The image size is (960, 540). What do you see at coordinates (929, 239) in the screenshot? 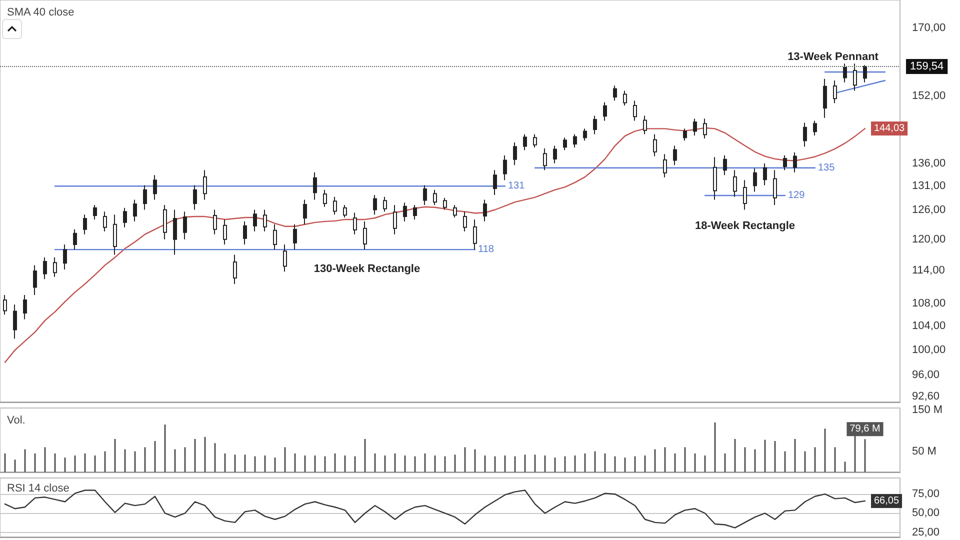
I see `y-tick-label: 120,00` at bounding box center [929, 239].